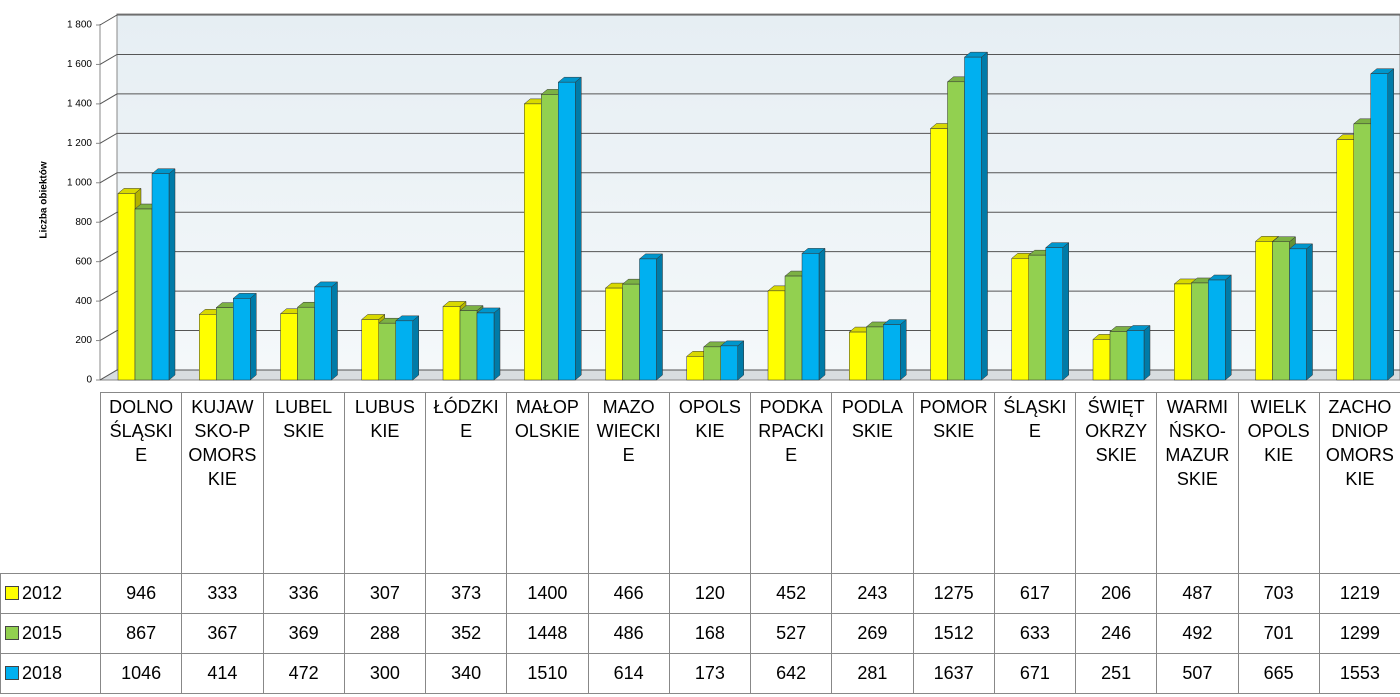 This screenshot has height=697, width=1400. Describe the element at coordinates (1359, 593) in the screenshot. I see `value-cell: 1219` at that location.